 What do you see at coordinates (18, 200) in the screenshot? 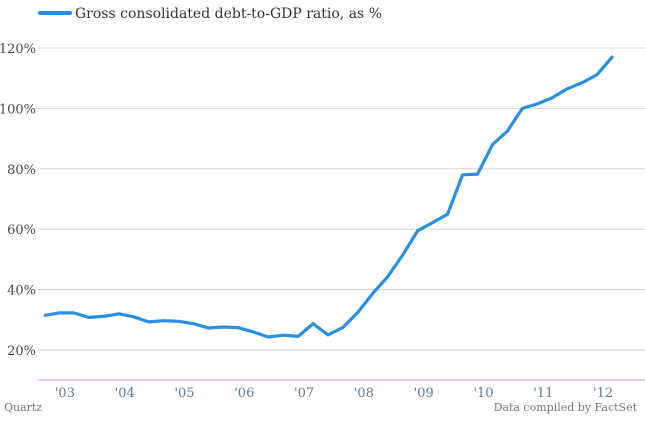
I see `y-axis-ticks: 20% 40% 60% 80% 100% 120%` at bounding box center [18, 200].